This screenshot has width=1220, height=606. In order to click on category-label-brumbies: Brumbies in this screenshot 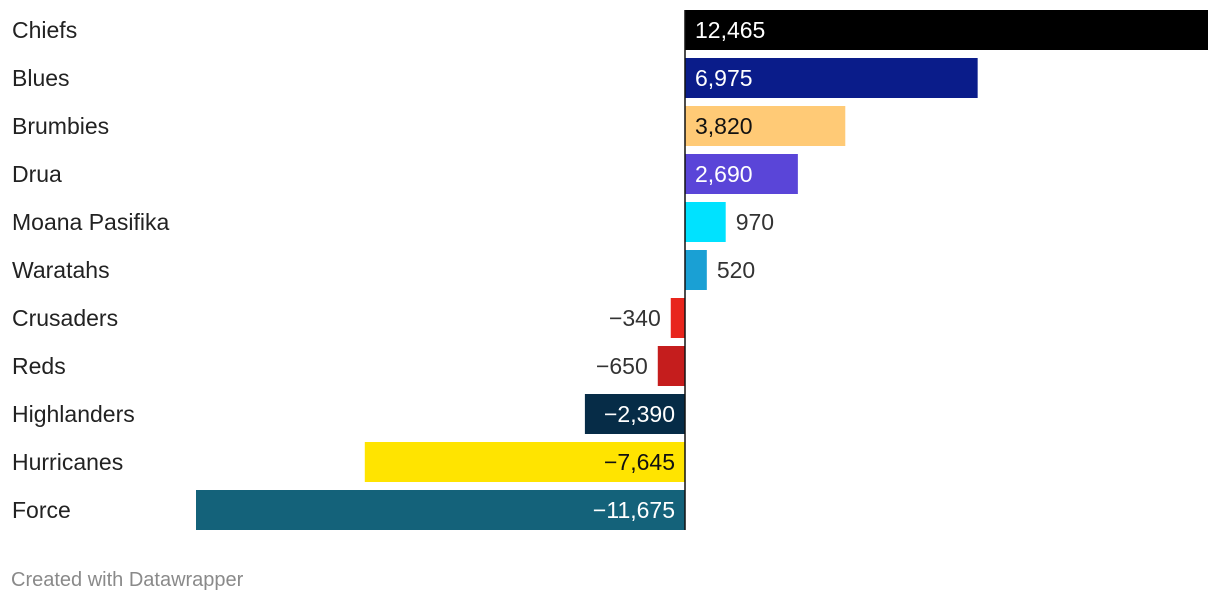, I will do `click(60, 126)`.